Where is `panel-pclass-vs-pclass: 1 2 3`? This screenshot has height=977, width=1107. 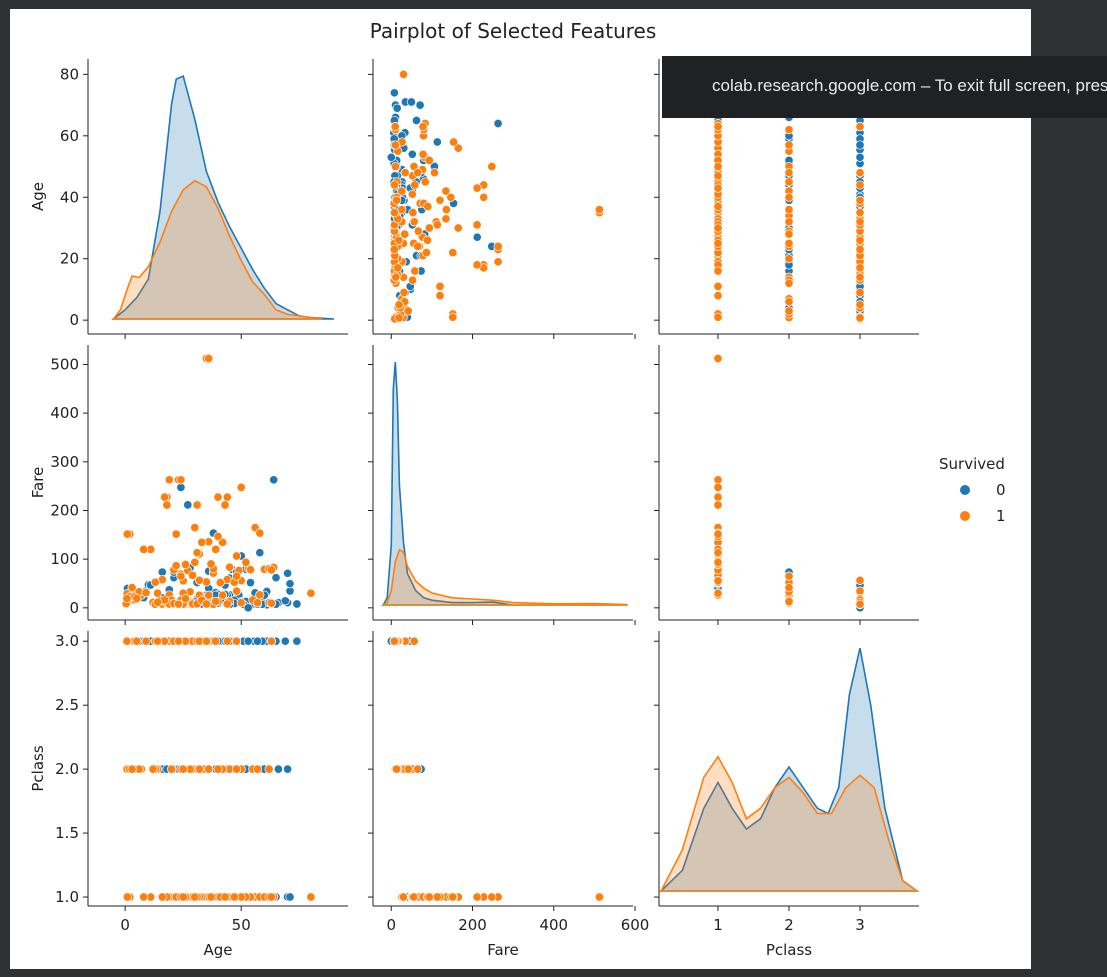 panel-pclass-vs-pclass: 1 2 3 is located at coordinates (787, 782).